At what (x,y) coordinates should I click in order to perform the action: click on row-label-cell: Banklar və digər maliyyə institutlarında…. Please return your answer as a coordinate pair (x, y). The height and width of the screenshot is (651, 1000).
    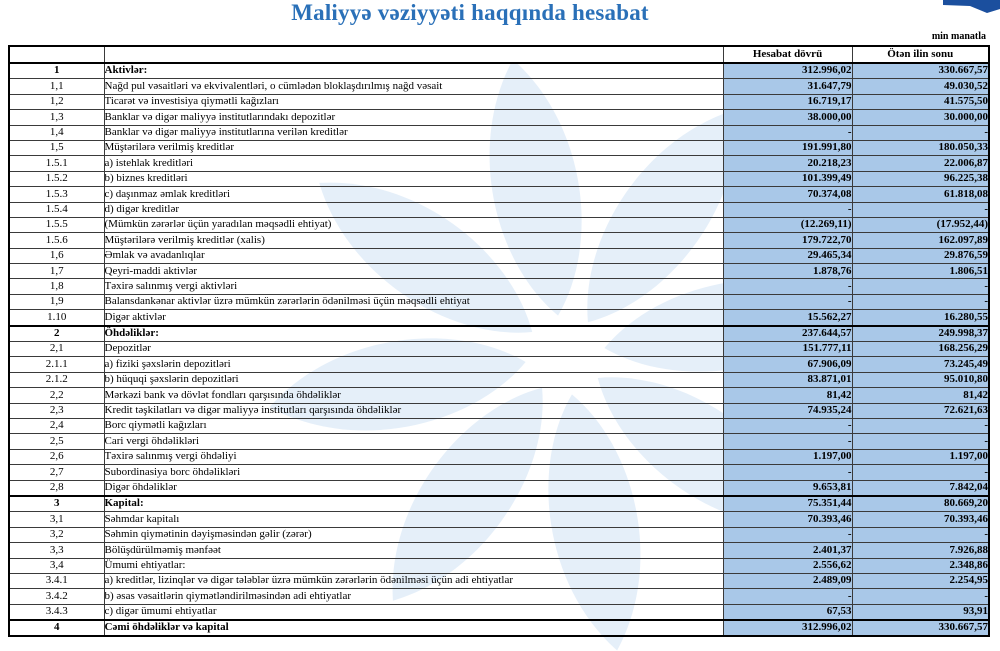
    Looking at the image, I should click on (413, 117).